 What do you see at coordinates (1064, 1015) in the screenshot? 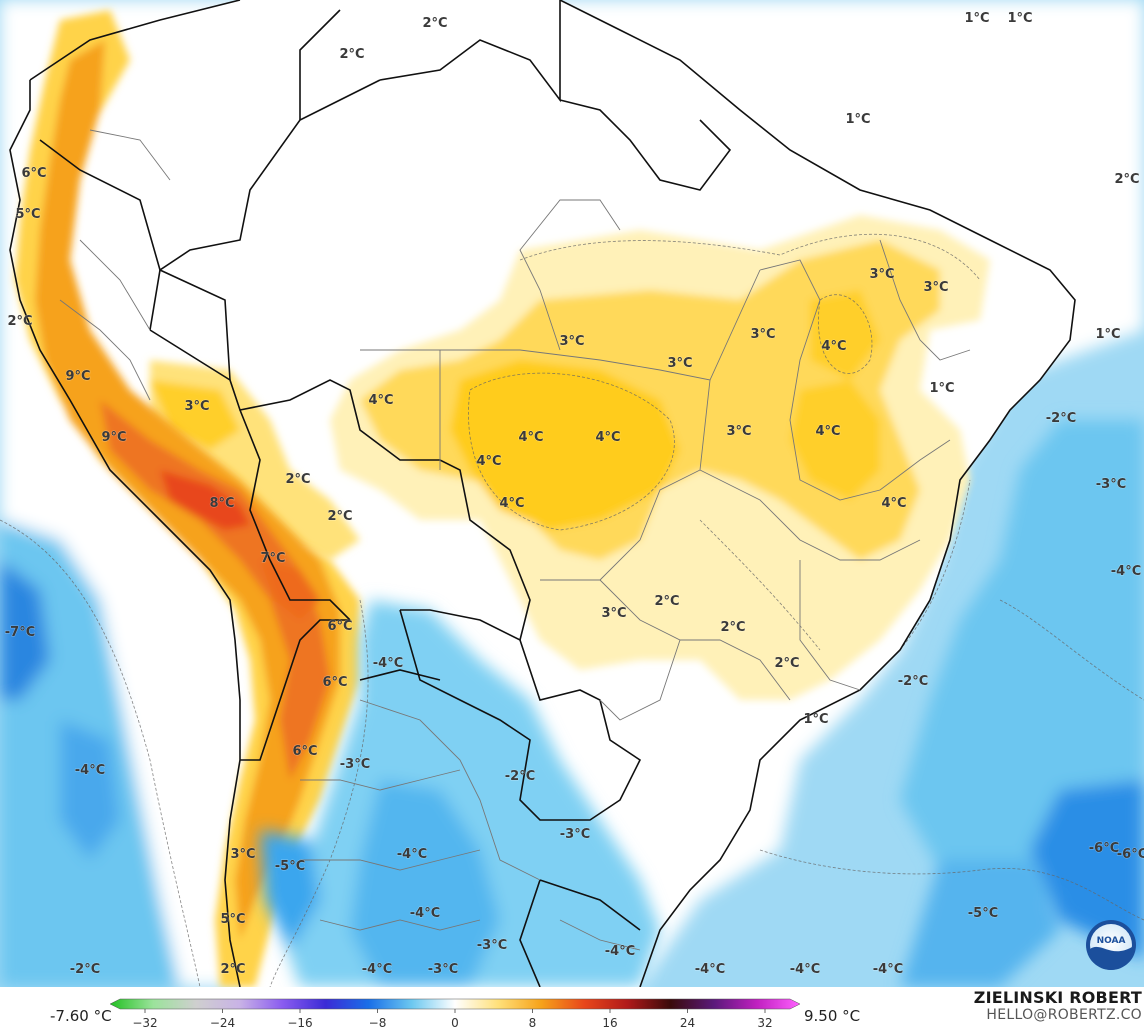
I see `credit-email: HELLO@ROBERTZ.CO` at bounding box center [1064, 1015].